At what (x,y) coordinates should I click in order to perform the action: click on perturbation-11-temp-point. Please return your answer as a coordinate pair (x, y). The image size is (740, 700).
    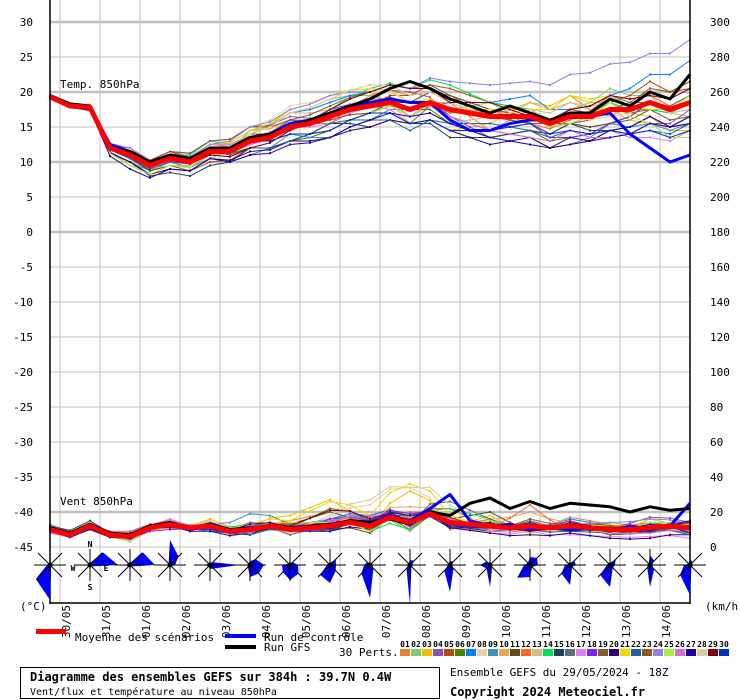
    Looking at the image, I should click on (150, 170).